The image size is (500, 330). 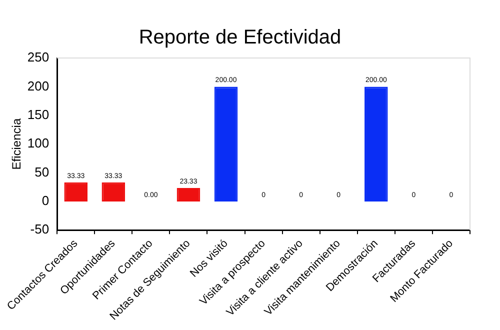 What do you see at coordinates (38, 143) in the screenshot?
I see `y-tick-label: 100` at bounding box center [38, 143].